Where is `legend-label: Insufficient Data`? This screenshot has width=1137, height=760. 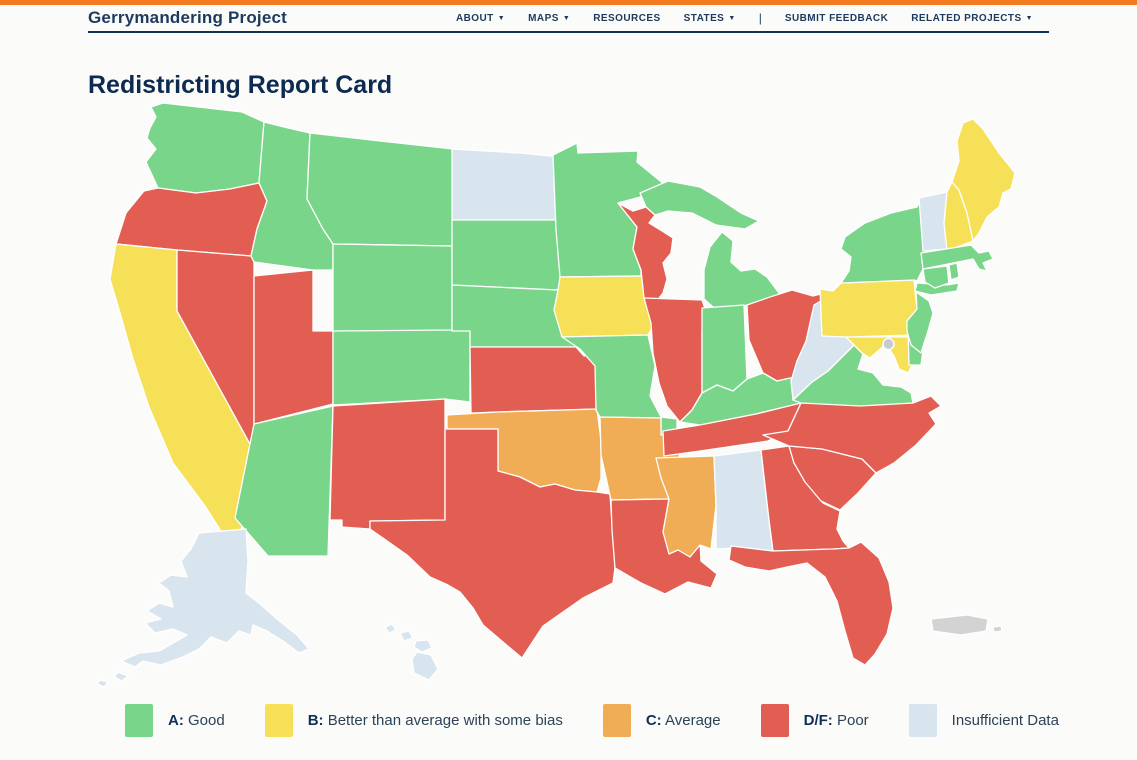 legend-label: Insufficient Data is located at coordinates (1005, 720).